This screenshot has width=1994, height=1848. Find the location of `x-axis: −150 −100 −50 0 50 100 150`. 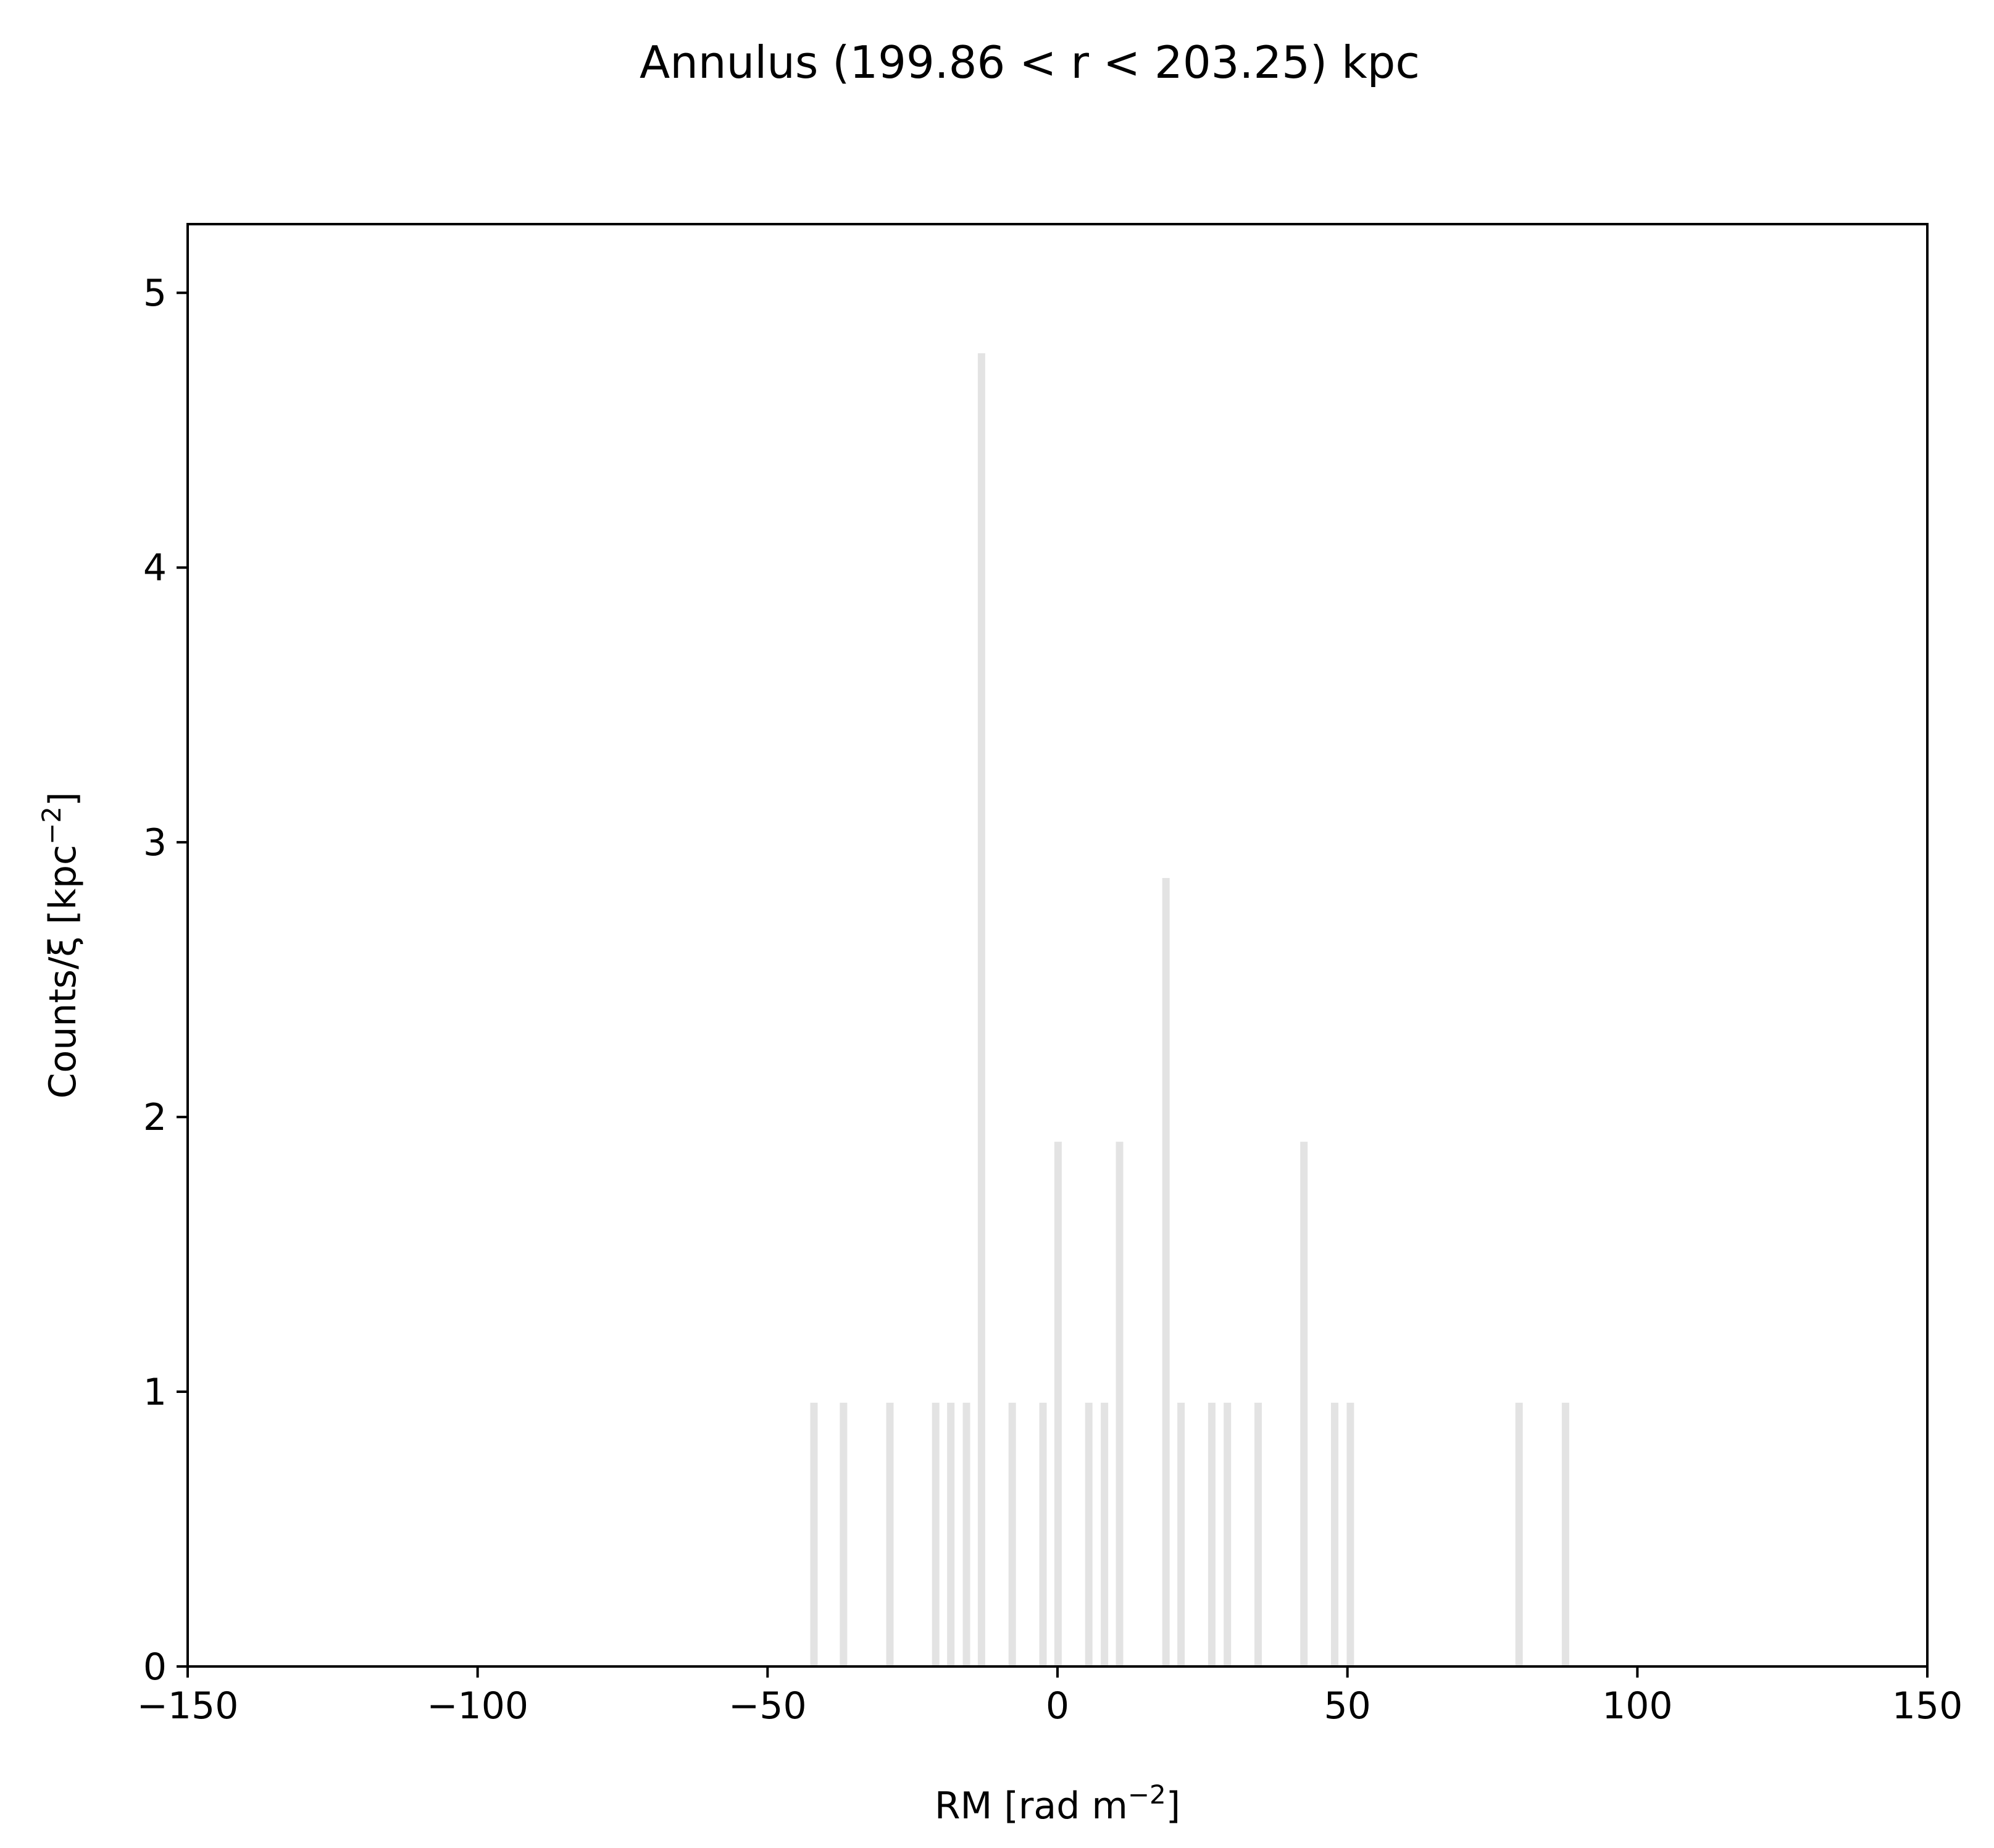

x-axis: −150 −100 −50 0 50 100 150 is located at coordinates (1050, 1697).